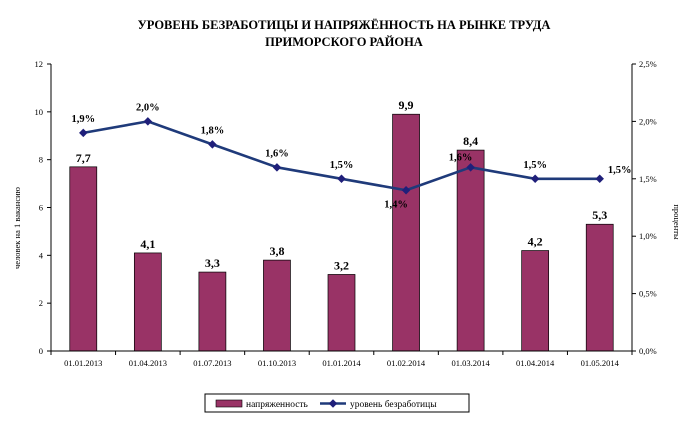 The height and width of the screenshot is (423, 688). What do you see at coordinates (393, 404) in the screenshot?
I see `legend-line-label: уровень безработицы` at bounding box center [393, 404].